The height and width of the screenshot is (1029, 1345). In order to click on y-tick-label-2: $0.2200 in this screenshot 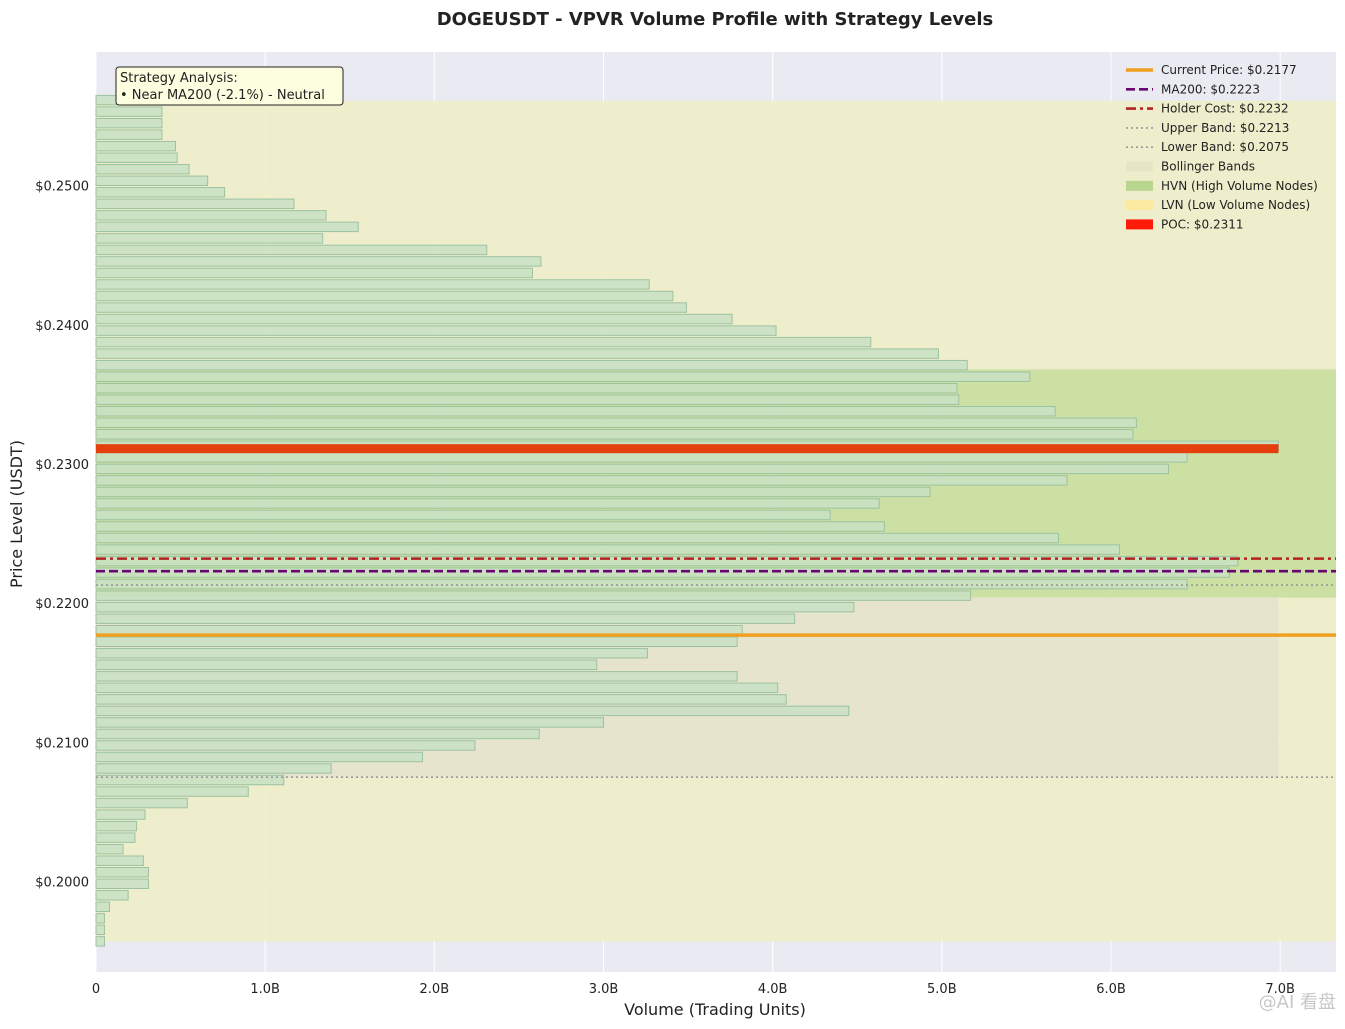, I will do `click(62, 604)`.